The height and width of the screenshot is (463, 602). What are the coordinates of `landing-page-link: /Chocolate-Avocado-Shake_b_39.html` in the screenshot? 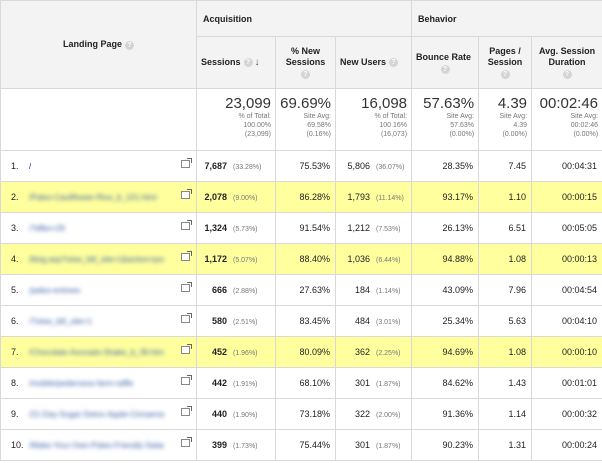 It's located at (96, 353).